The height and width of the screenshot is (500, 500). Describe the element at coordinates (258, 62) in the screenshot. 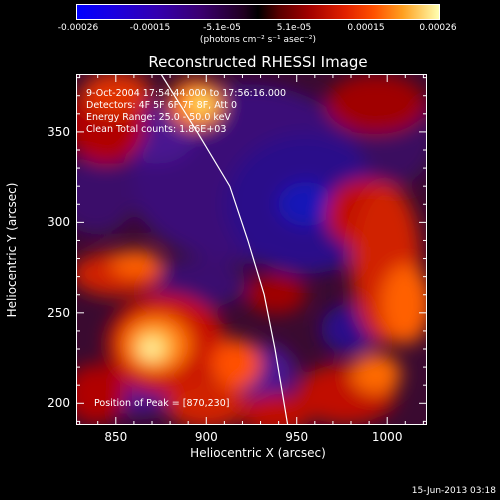

I see `plot-title: Reconstructed RHESSI Image` at that location.